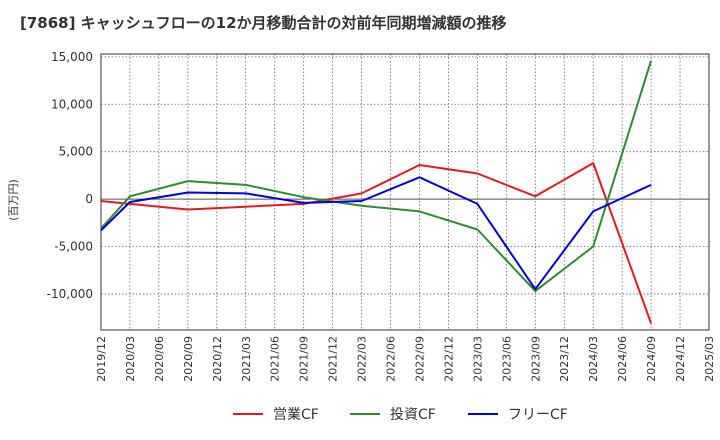  What do you see at coordinates (76, 152) in the screenshot?
I see `y-tick-label: 5,000` at bounding box center [76, 152].